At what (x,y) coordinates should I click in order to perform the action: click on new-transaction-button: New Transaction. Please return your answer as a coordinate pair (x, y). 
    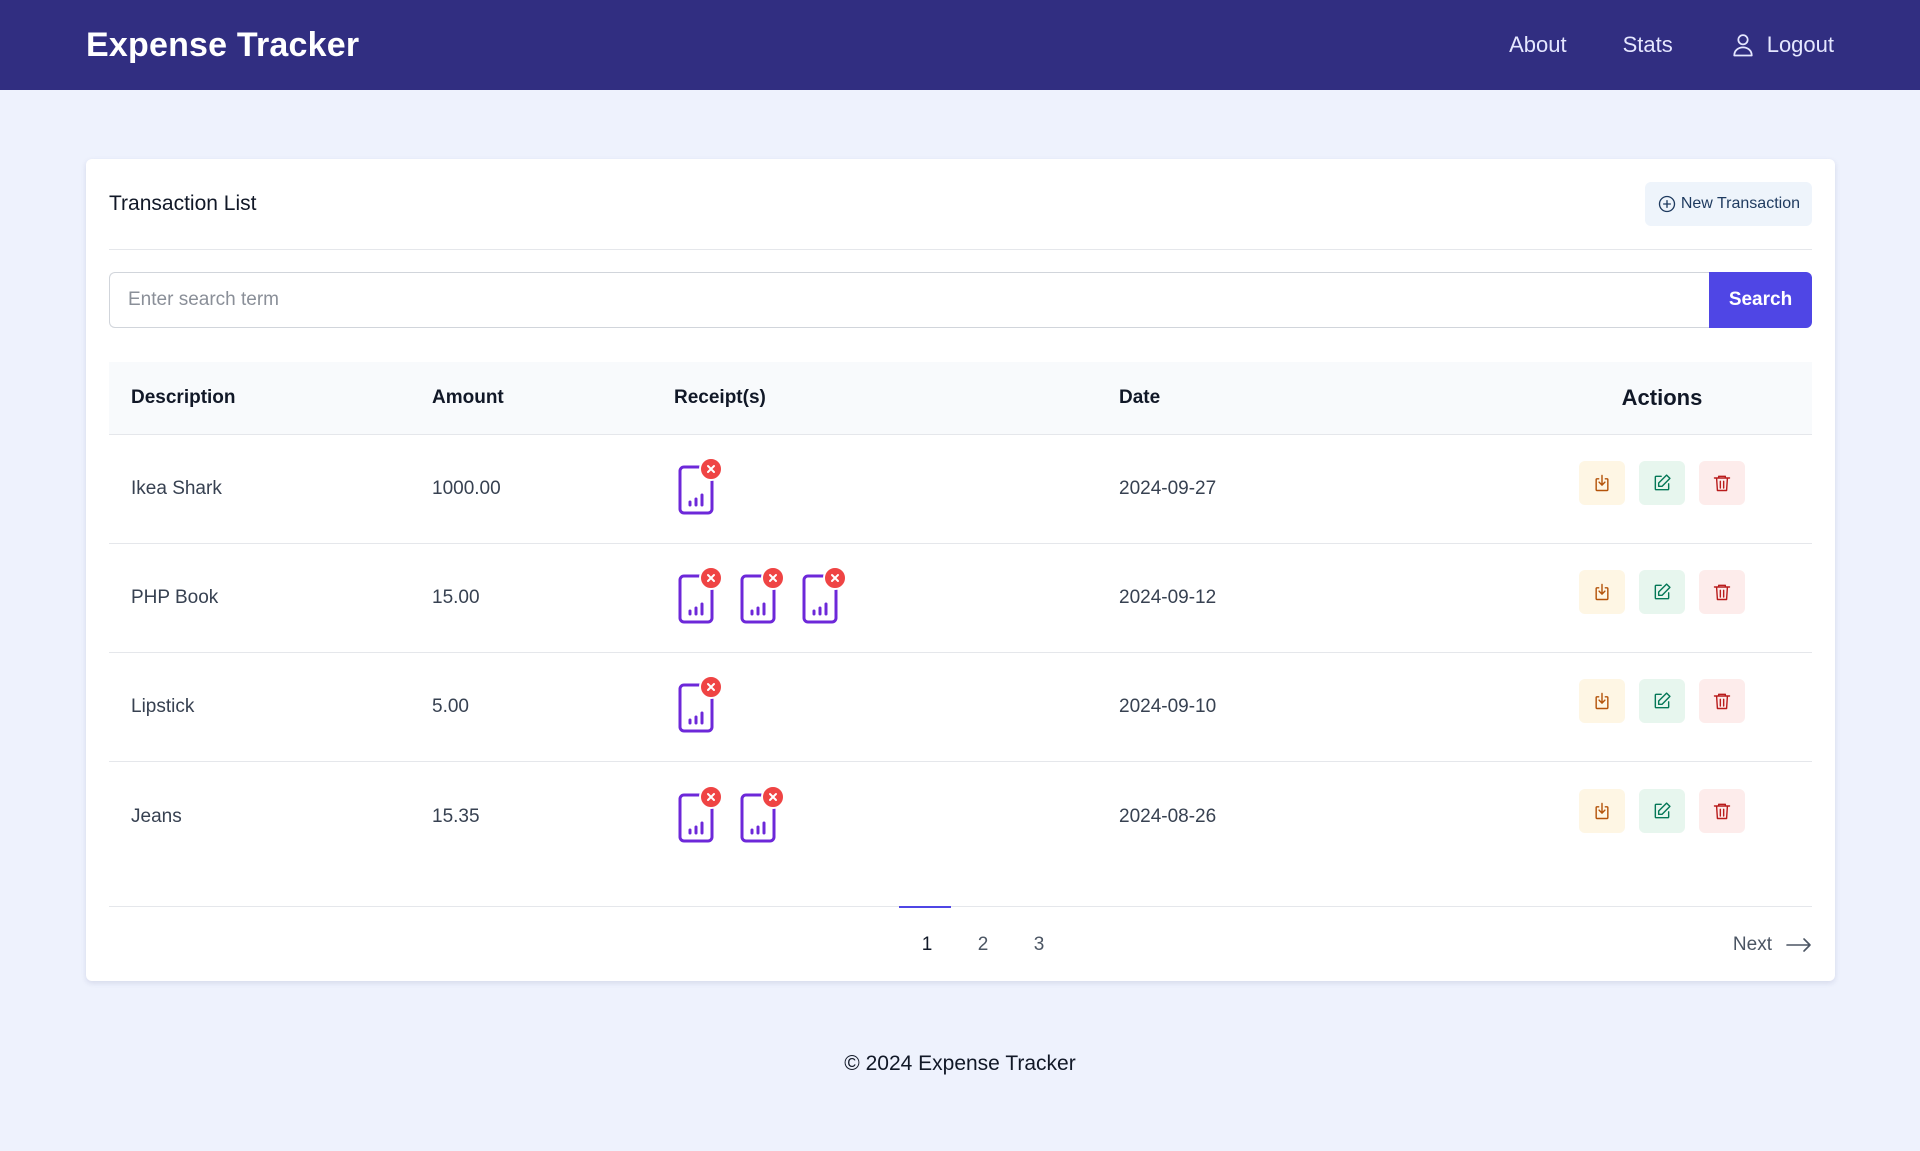
    Looking at the image, I should click on (1728, 204).